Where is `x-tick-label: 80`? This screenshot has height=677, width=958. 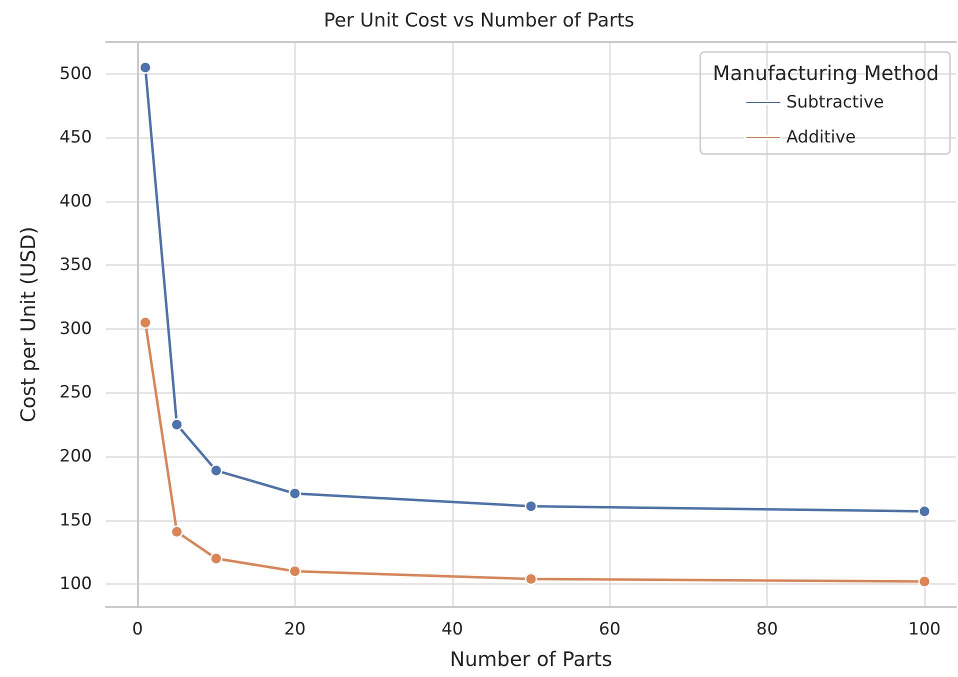 x-tick-label: 80 is located at coordinates (767, 630).